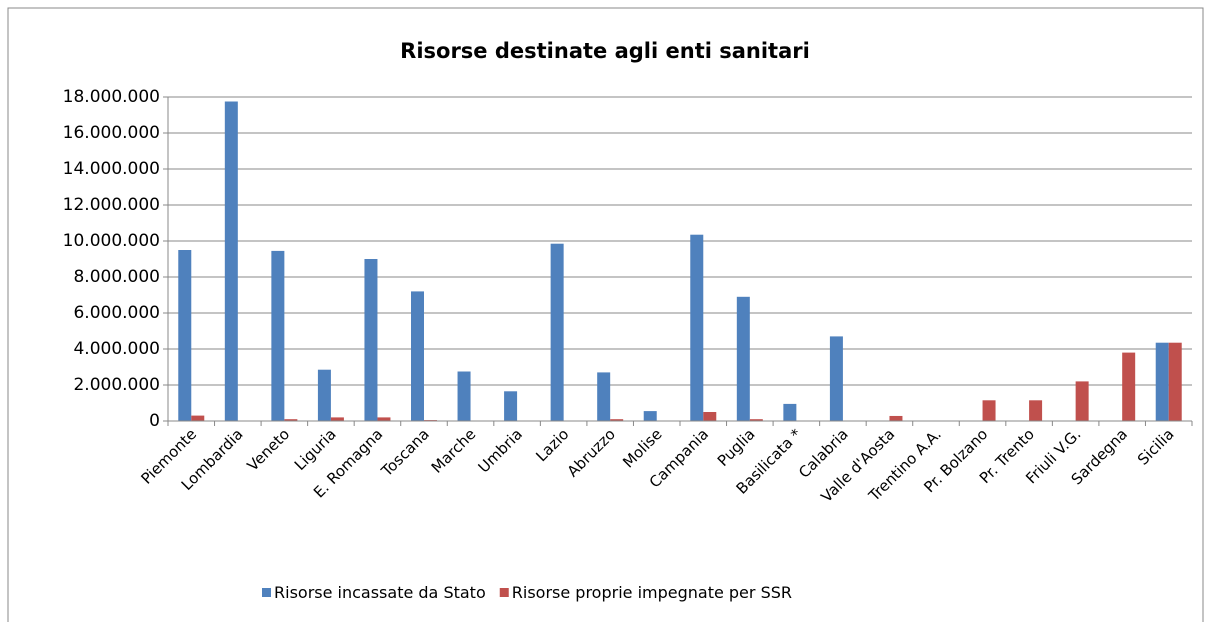  What do you see at coordinates (591, 452) in the screenshot?
I see `x-tick-label: Abruzzo` at bounding box center [591, 452].